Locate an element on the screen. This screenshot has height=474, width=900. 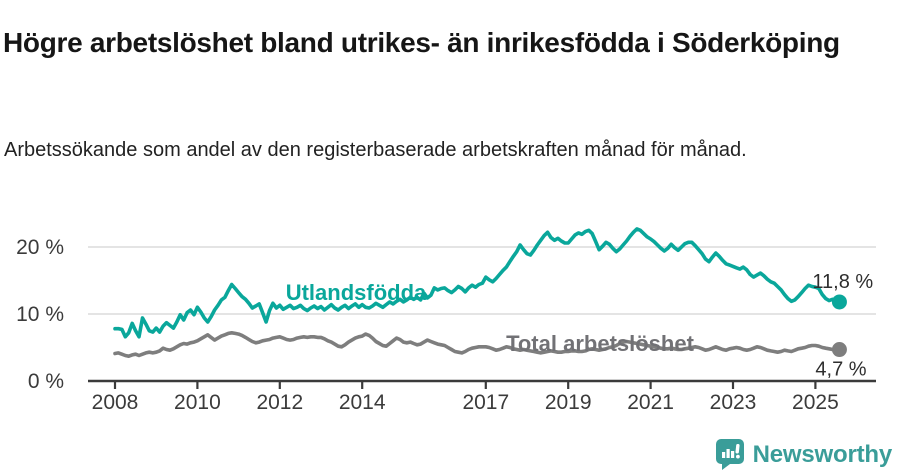
newsworthy-speech-bubble-bar-chart-icon is located at coordinates (729, 454).